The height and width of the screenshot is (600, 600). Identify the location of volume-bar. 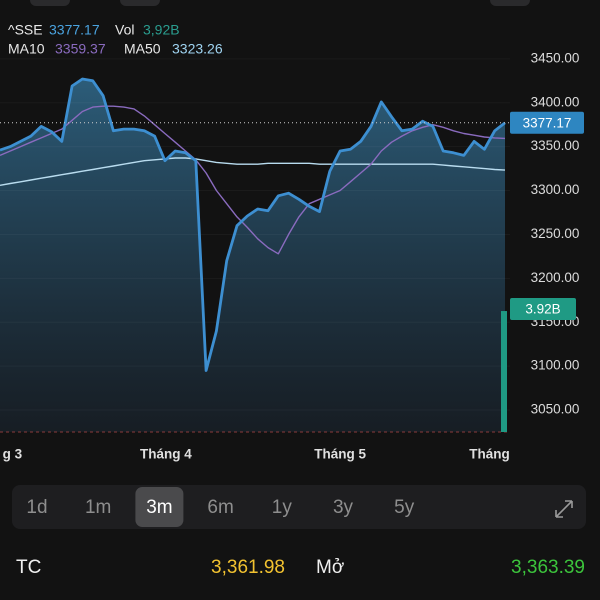
(504, 371).